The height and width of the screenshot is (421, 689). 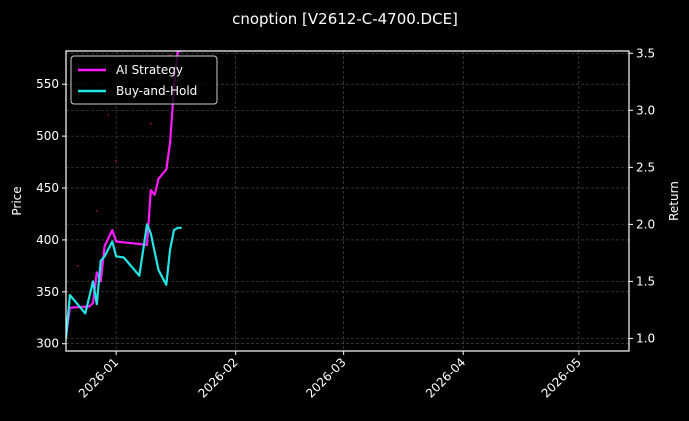 What do you see at coordinates (47, 292) in the screenshot?
I see `y-tick-label: 350` at bounding box center [47, 292].